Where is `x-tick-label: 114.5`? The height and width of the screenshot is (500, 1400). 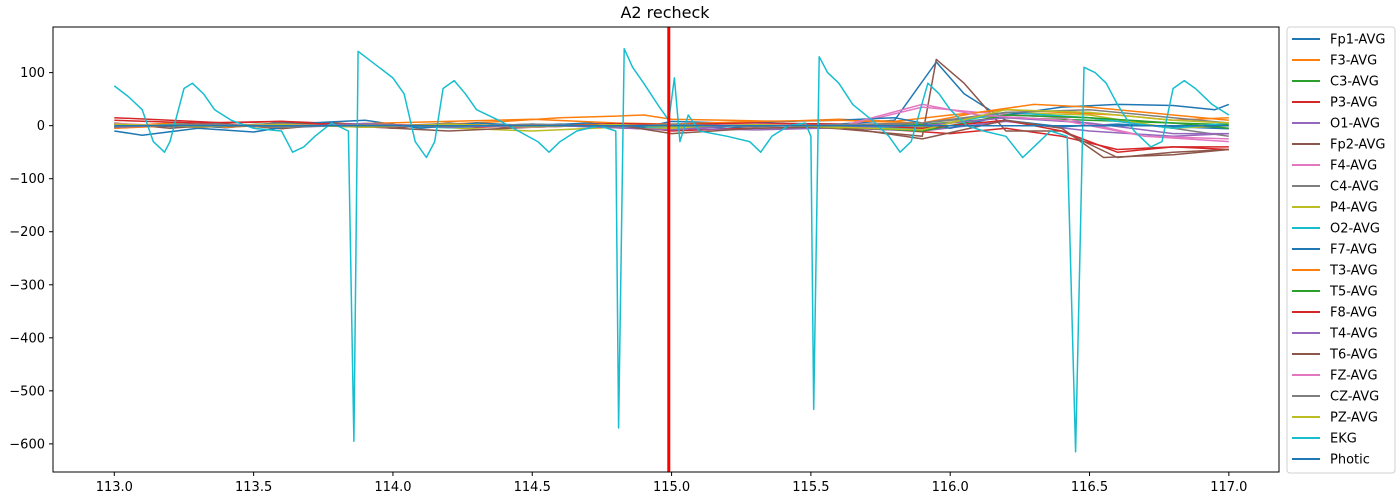
x-tick-label: 114.5 is located at coordinates (532, 487).